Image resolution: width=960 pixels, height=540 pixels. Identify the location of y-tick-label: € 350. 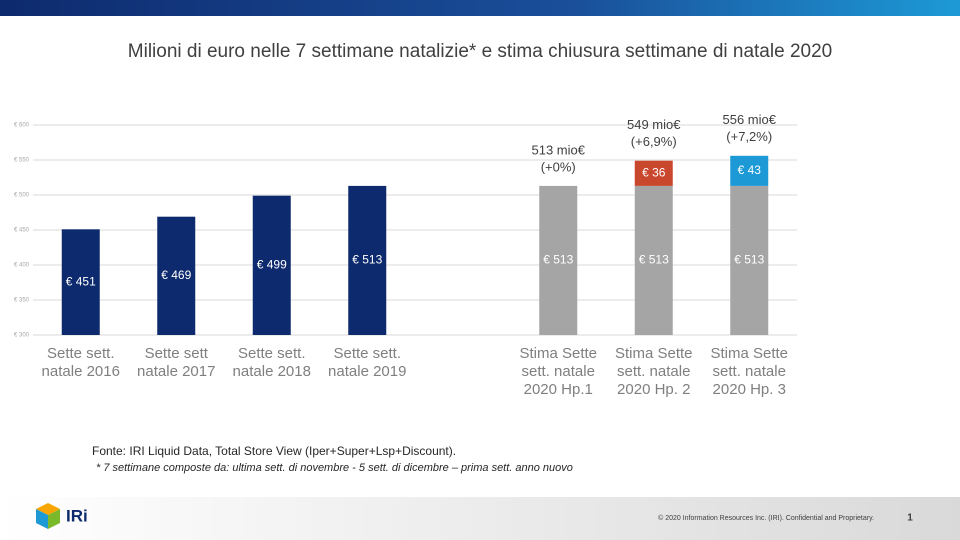
(22, 301).